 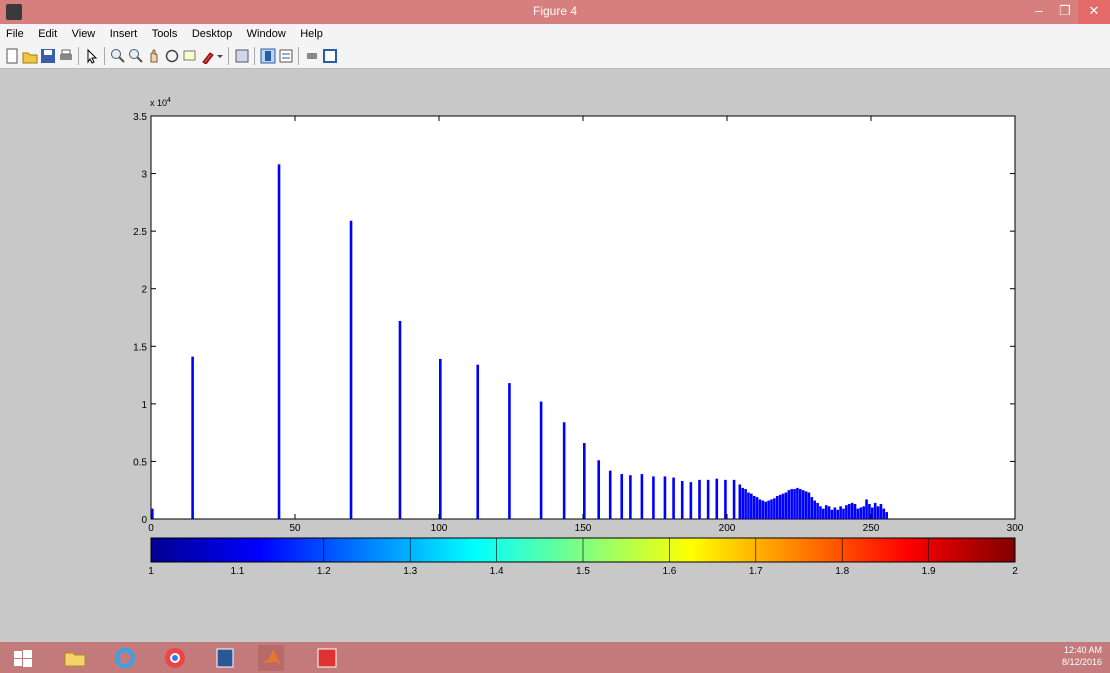 What do you see at coordinates (266, 34) in the screenshot?
I see `menu-window: Window` at bounding box center [266, 34].